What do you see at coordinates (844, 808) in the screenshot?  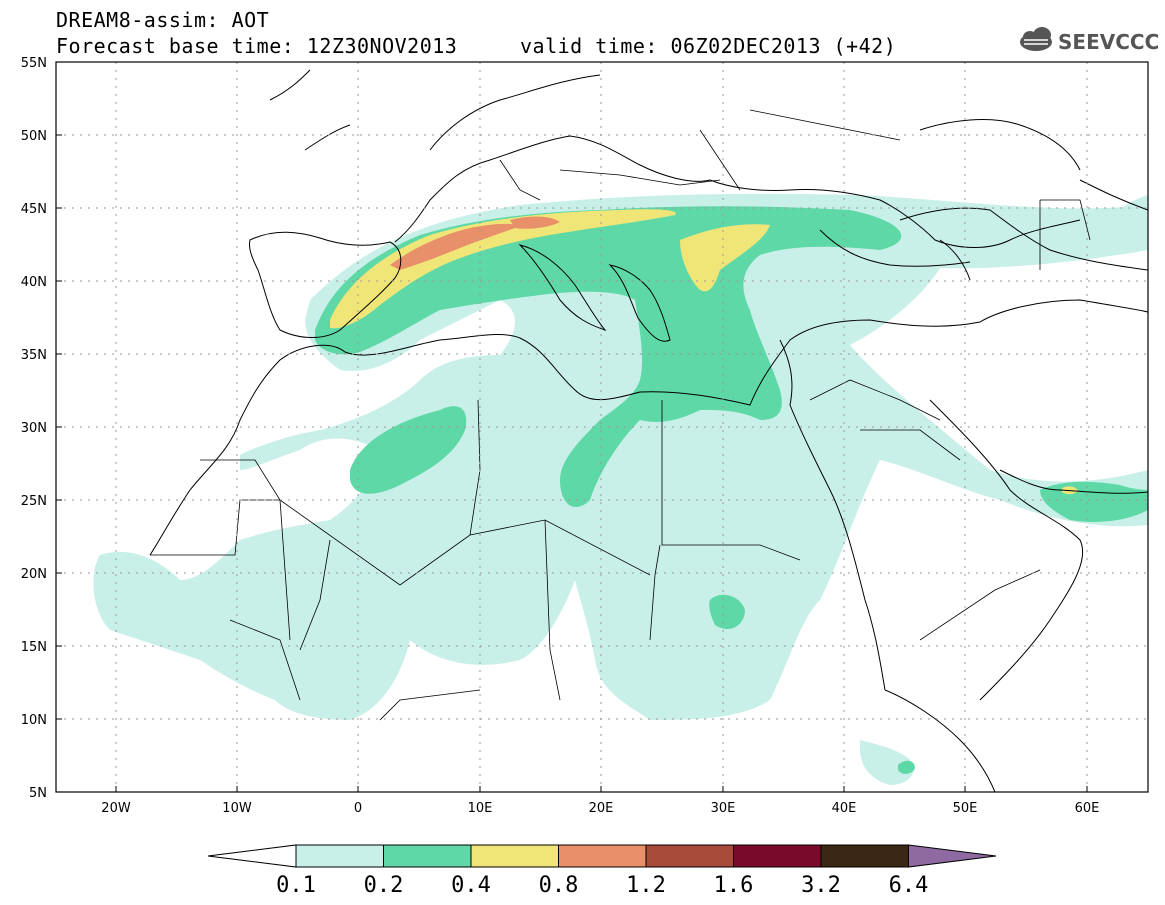 I see `lon-label: 40E` at bounding box center [844, 808].